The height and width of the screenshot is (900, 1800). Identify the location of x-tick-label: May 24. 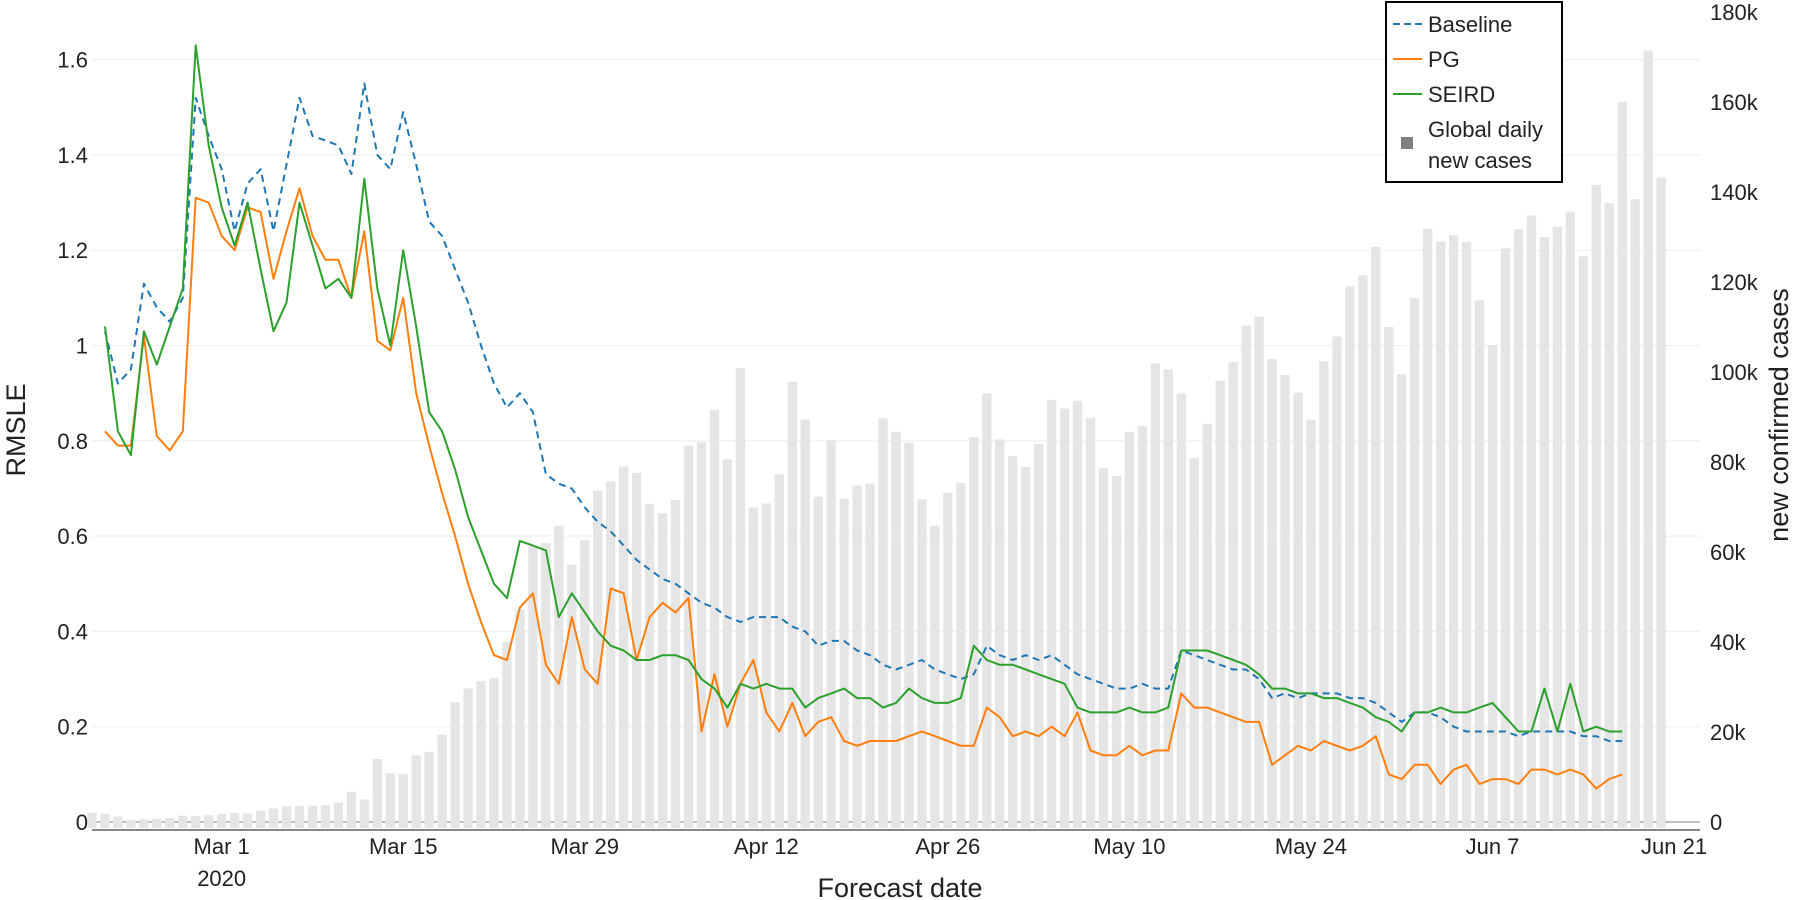
(1311, 846).